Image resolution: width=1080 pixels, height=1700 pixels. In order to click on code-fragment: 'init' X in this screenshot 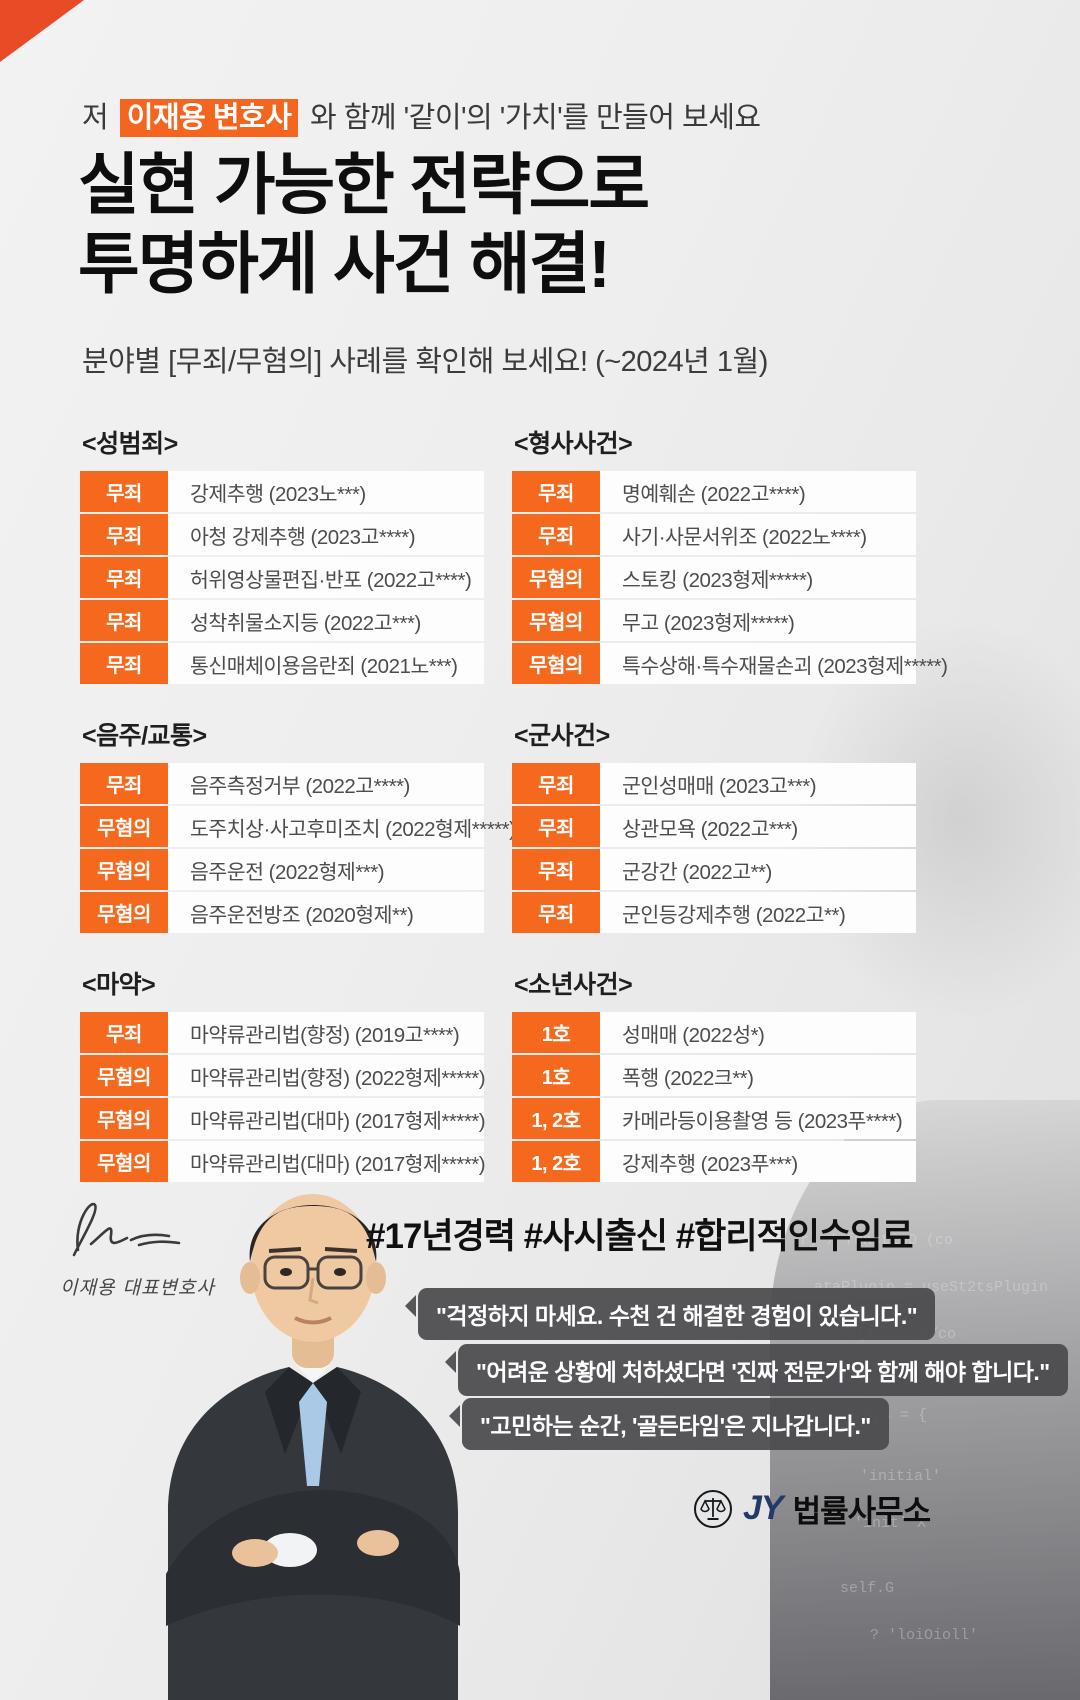, I will do `click(890, 1523)`.